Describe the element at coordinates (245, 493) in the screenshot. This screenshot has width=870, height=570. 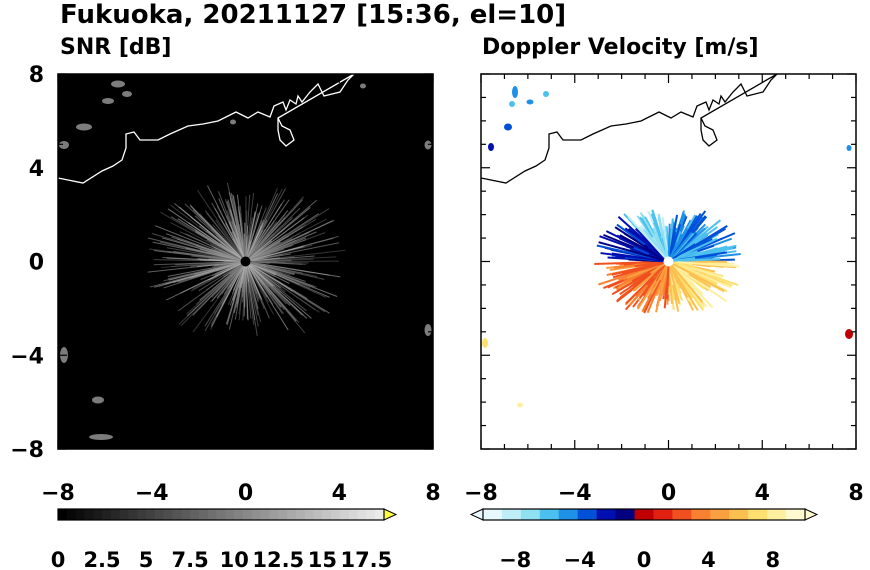
I see `x-tick-label: 0` at that location.